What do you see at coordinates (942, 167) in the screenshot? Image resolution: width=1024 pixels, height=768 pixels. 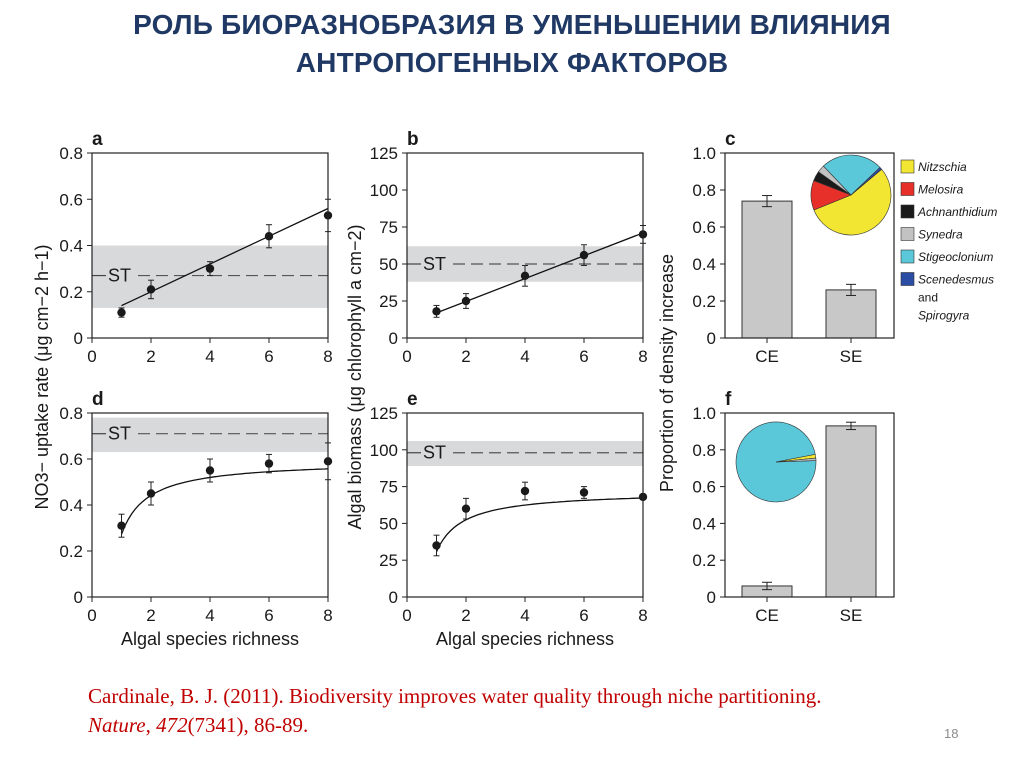 I see `legend-label: Nitzschia` at bounding box center [942, 167].